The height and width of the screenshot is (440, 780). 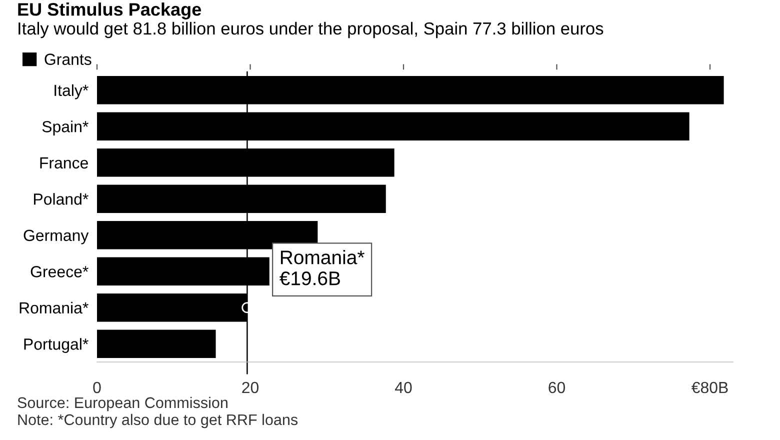 I want to click on source-note: Source: European Commission, so click(x=123, y=404).